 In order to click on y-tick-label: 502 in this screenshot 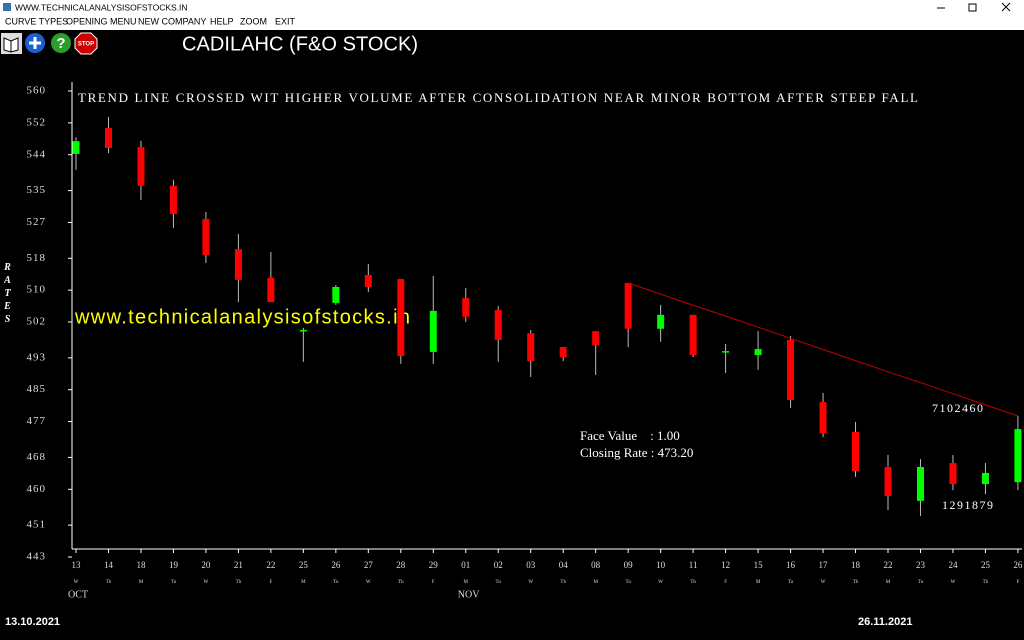, I will do `click(37, 322)`.